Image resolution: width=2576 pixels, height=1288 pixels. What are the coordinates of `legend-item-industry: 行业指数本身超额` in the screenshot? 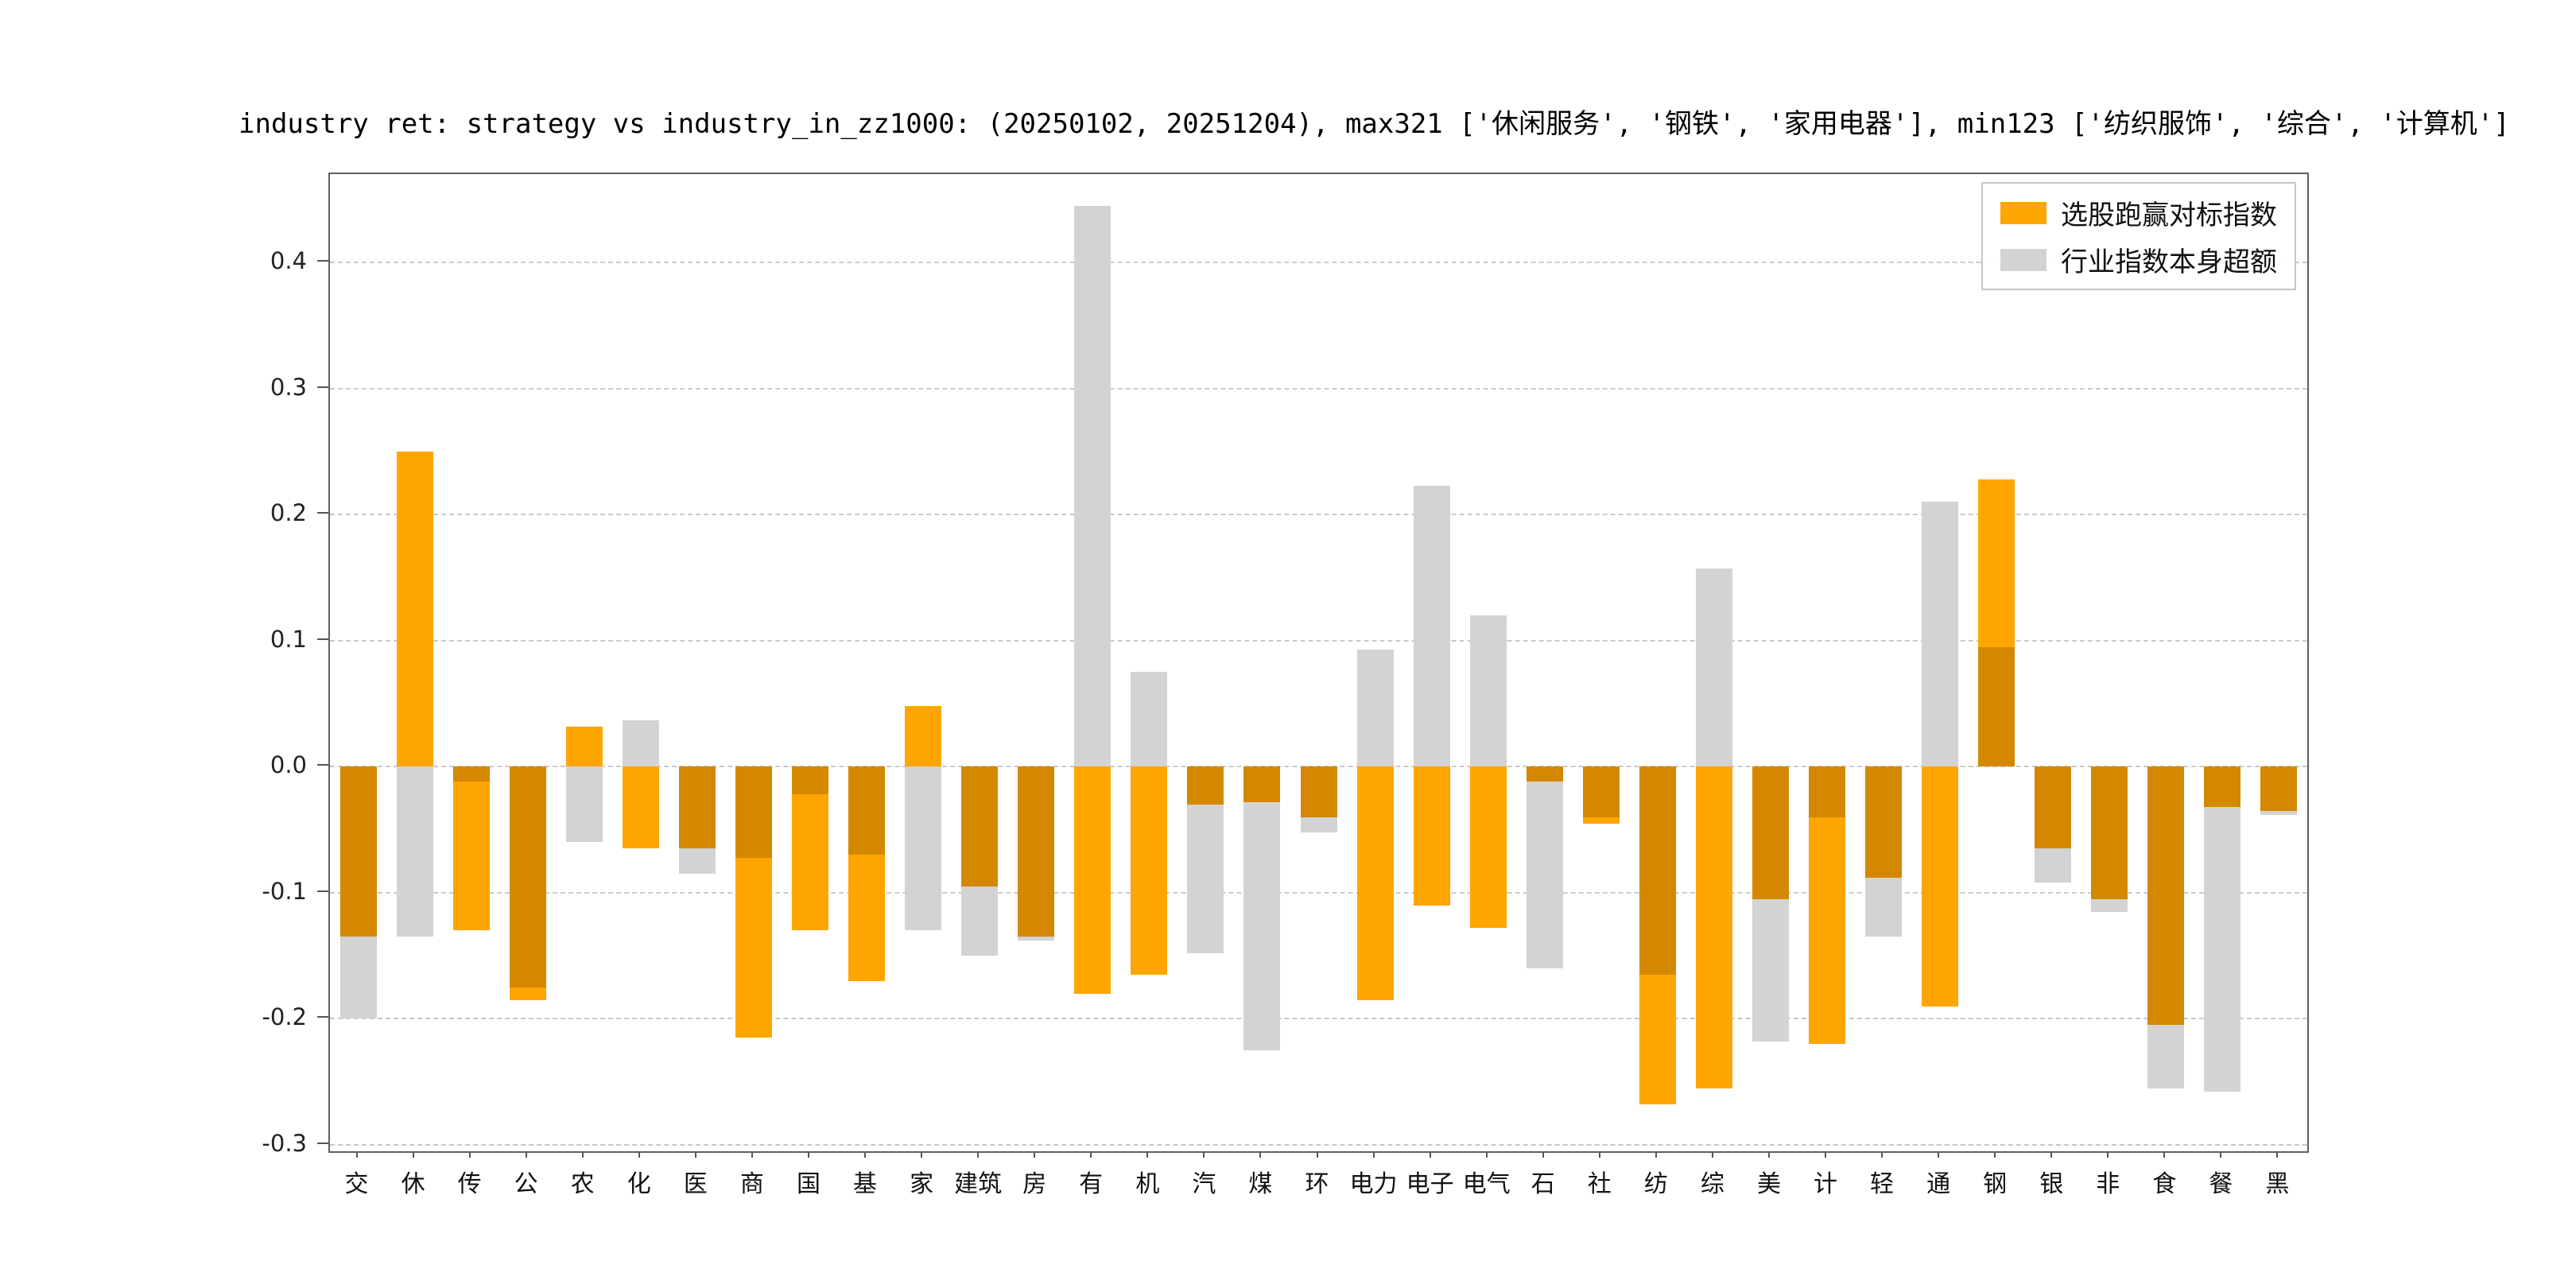 It's located at (2138, 260).